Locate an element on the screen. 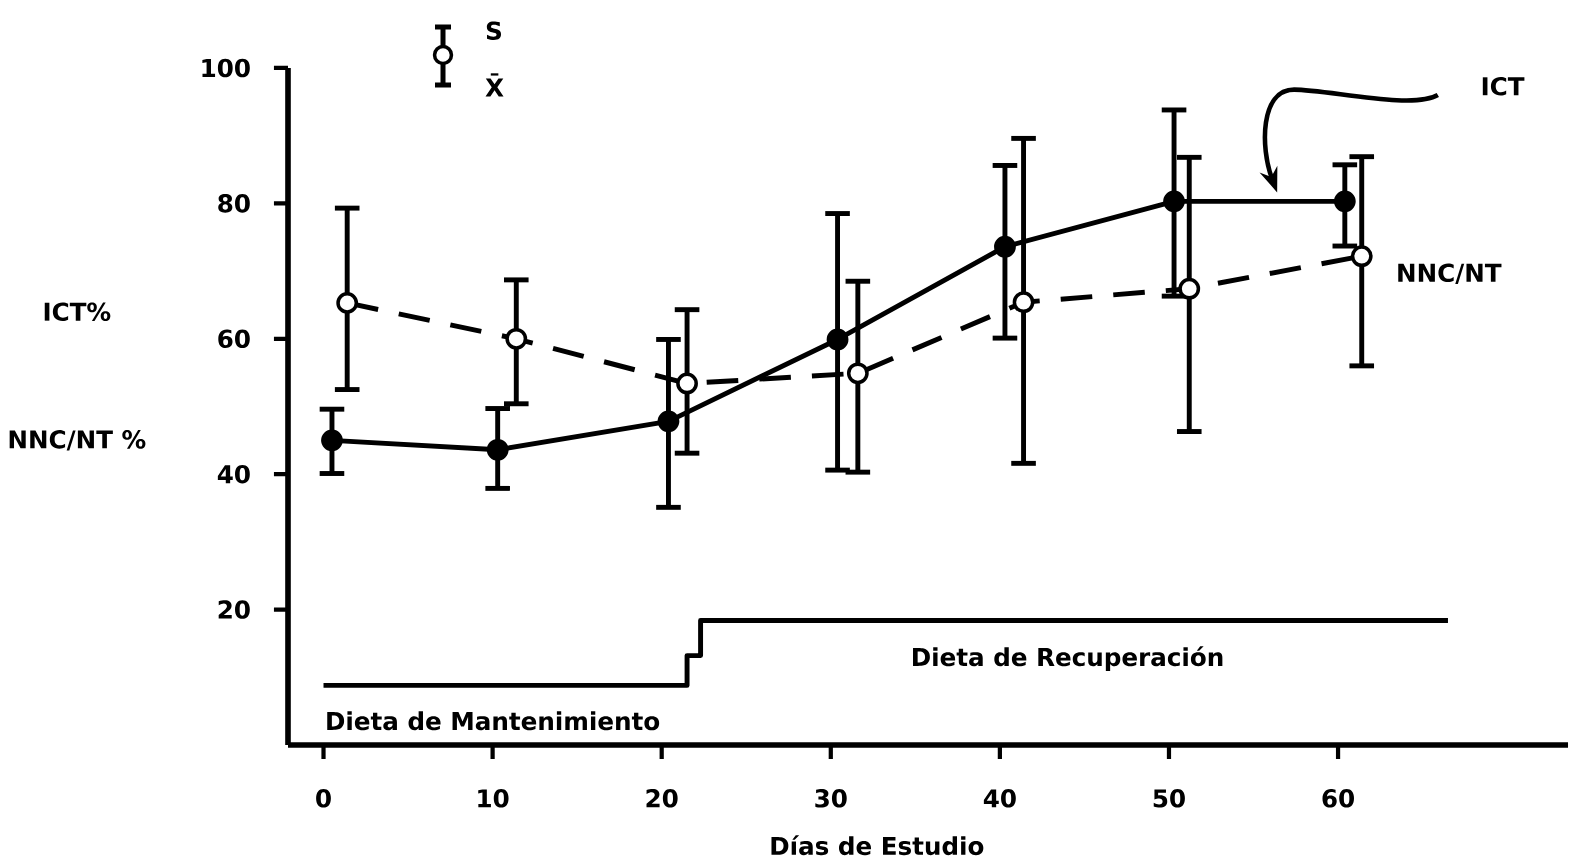  x-tick-label: 60 is located at coordinates (1338, 798).